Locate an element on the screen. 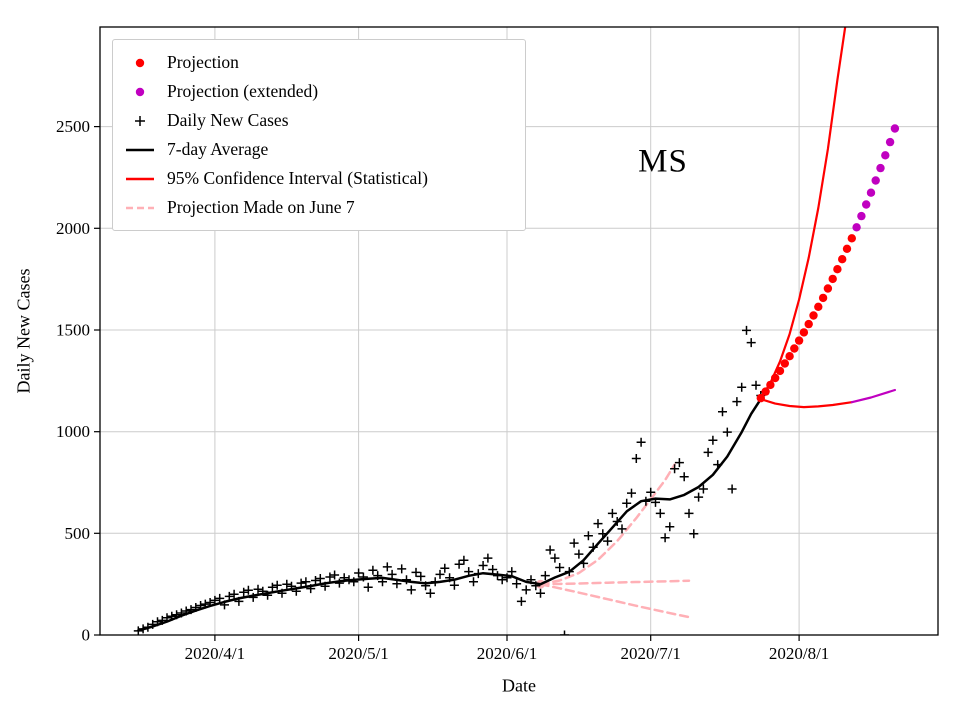 This screenshot has height=720, width=960. ci-lower-line is located at coordinates (806, 403).